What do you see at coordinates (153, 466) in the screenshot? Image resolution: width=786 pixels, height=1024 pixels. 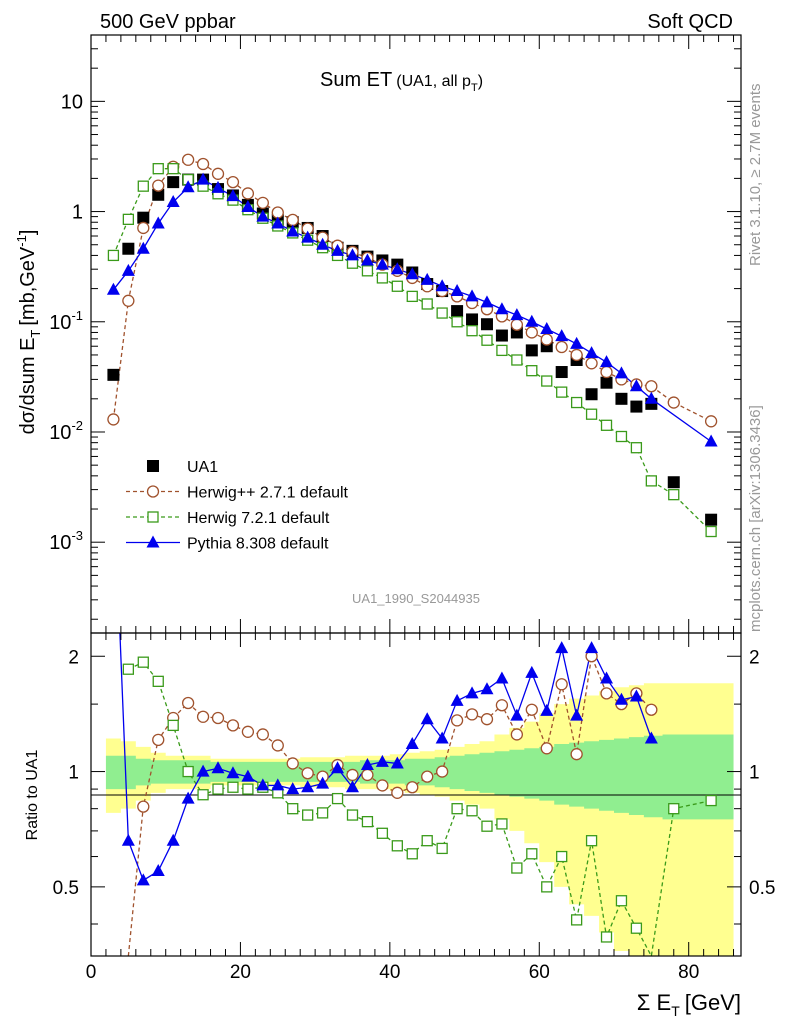 I see `legend-marker-data` at bounding box center [153, 466].